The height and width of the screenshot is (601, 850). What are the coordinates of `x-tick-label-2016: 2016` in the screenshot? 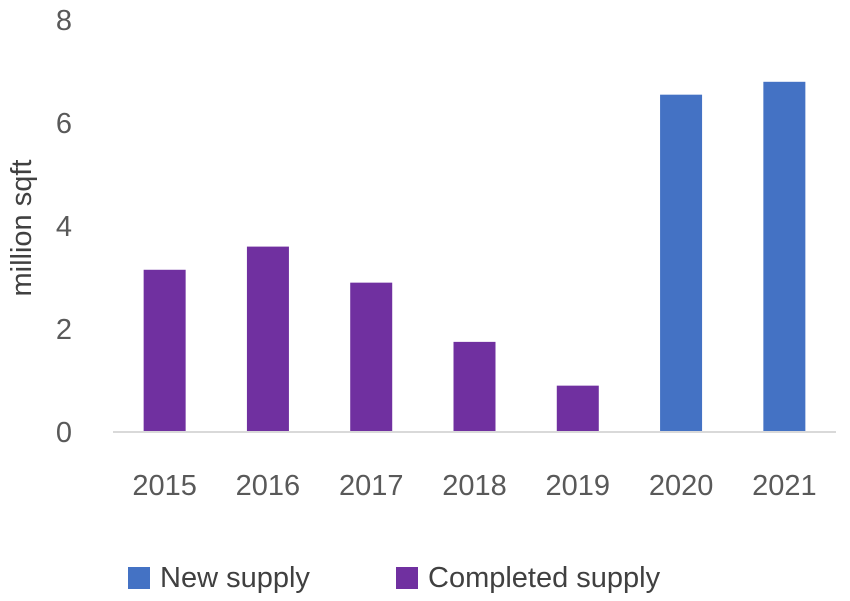 It's located at (268, 486).